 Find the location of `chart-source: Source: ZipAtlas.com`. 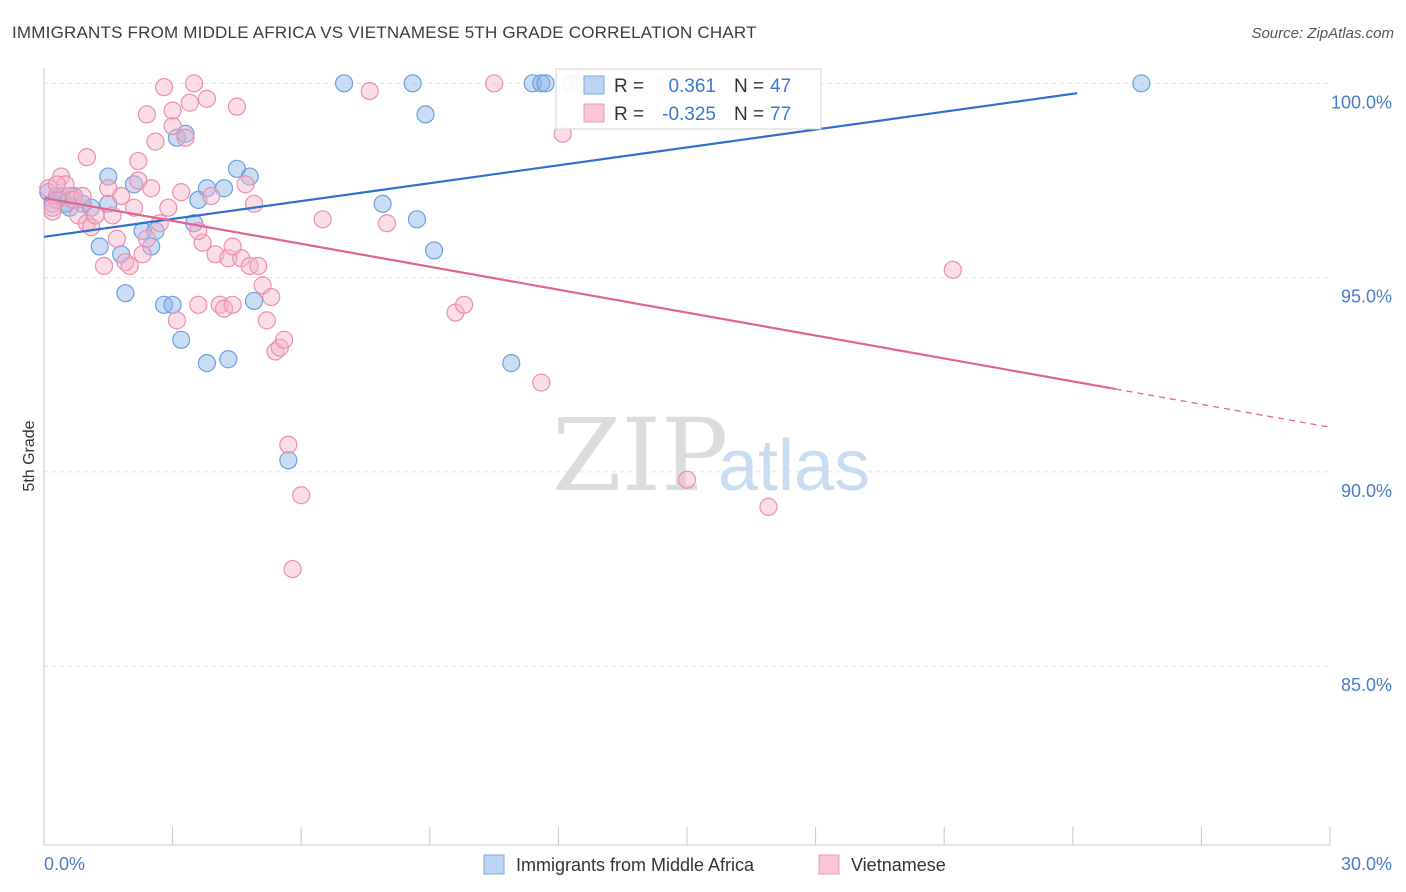

chart-source: Source: ZipAtlas.com is located at coordinates (1322, 33).